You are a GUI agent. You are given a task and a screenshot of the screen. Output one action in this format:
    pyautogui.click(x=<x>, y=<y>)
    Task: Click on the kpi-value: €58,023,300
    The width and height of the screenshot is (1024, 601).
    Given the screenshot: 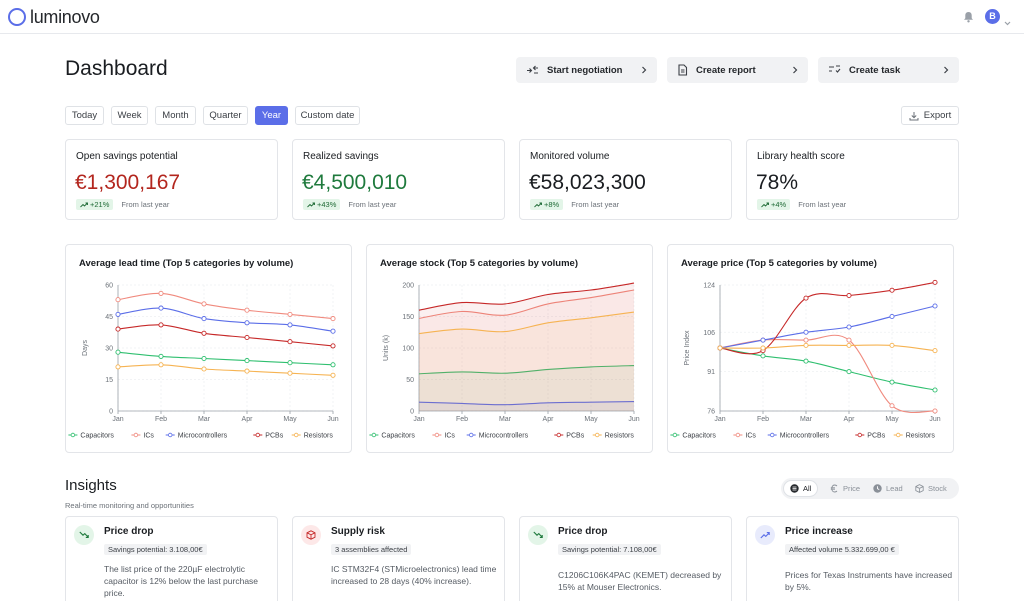 What is the action you would take?
    pyautogui.click(x=587, y=182)
    